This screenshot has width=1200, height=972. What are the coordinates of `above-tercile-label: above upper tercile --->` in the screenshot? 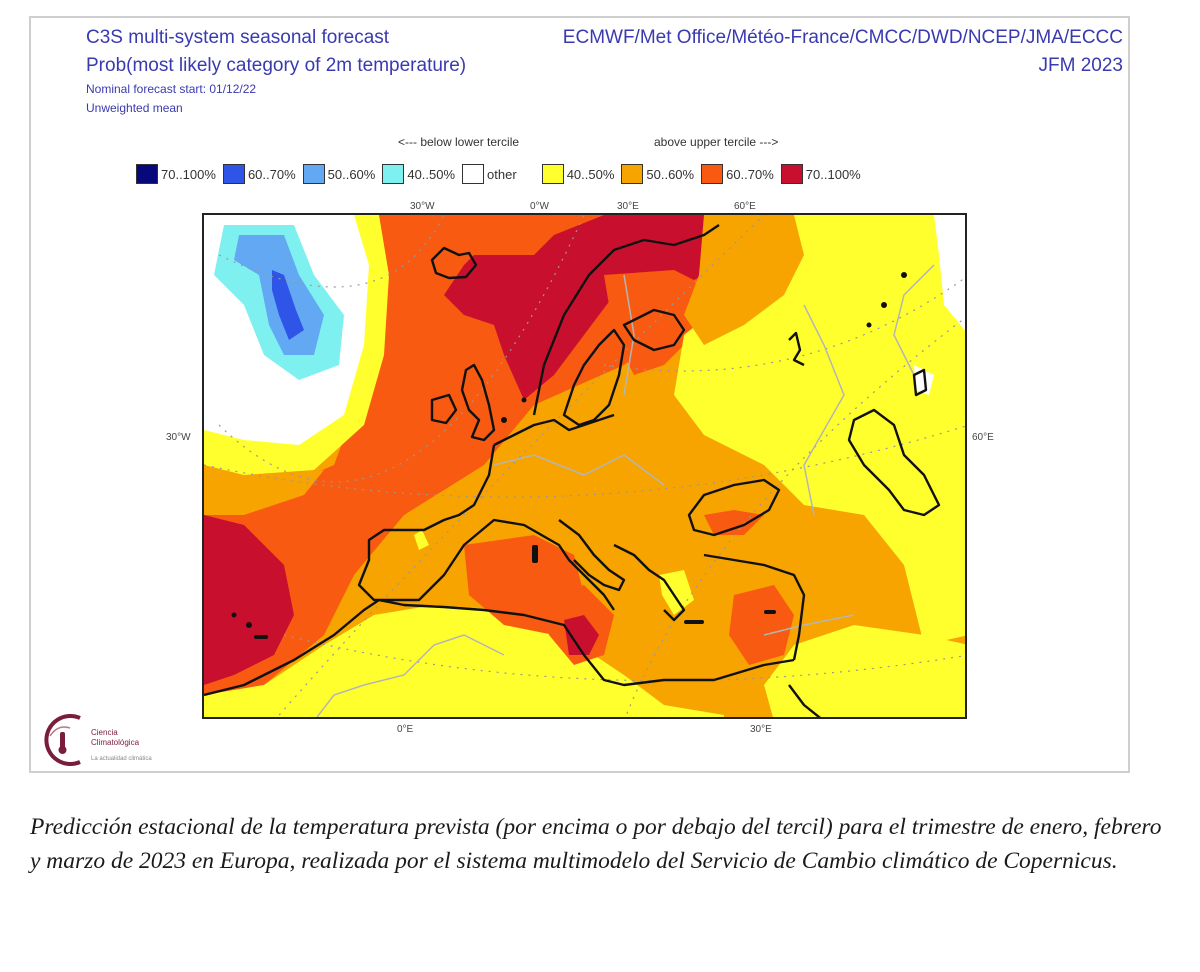 It's located at (716, 142).